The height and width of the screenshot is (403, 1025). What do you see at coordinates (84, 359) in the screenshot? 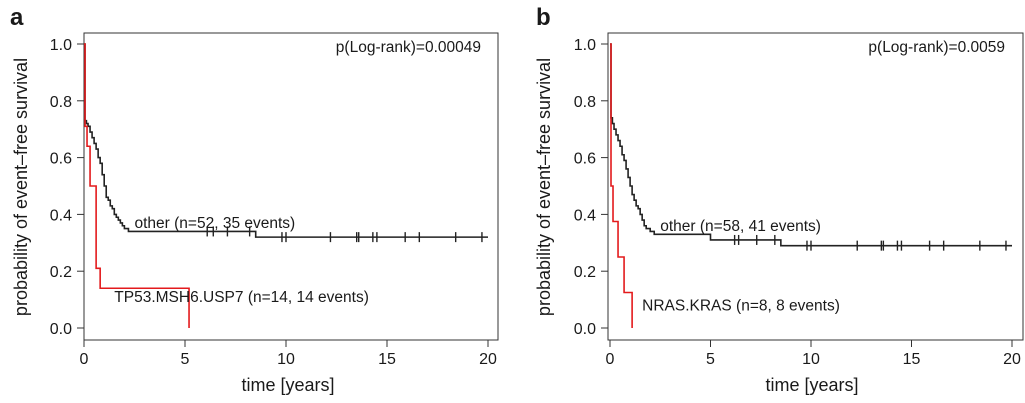
I see `panel-a-x-tick-label: 0` at bounding box center [84, 359].